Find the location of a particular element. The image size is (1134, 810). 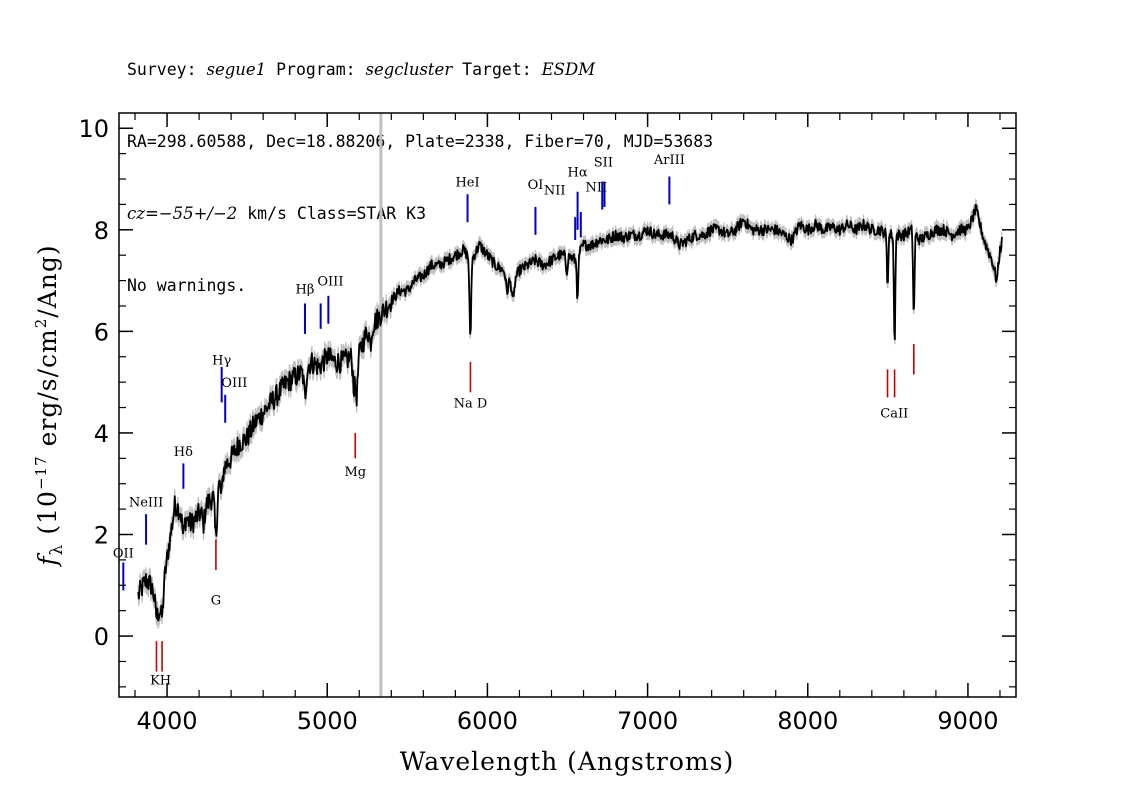

x-tick-label: 5000 is located at coordinates (327, 721).